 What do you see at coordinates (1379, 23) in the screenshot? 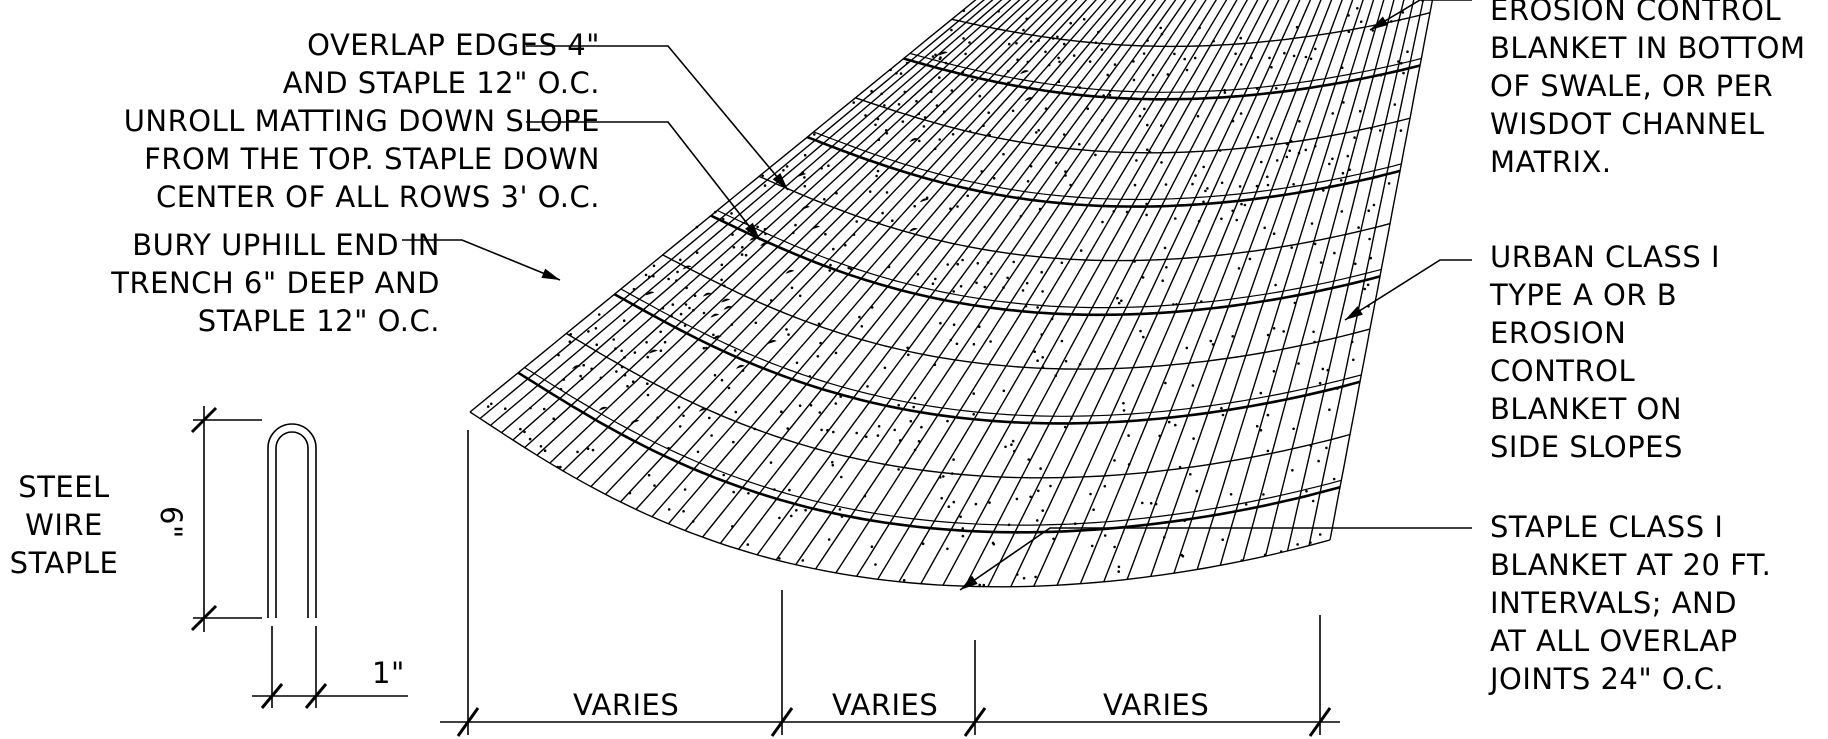
I see `leader-swale-blanket-arrow` at bounding box center [1379, 23].